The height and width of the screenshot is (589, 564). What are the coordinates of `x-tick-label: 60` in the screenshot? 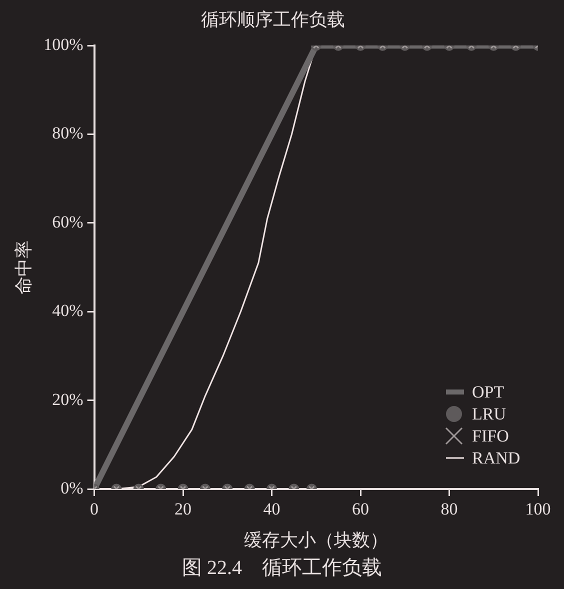 It's located at (361, 509).